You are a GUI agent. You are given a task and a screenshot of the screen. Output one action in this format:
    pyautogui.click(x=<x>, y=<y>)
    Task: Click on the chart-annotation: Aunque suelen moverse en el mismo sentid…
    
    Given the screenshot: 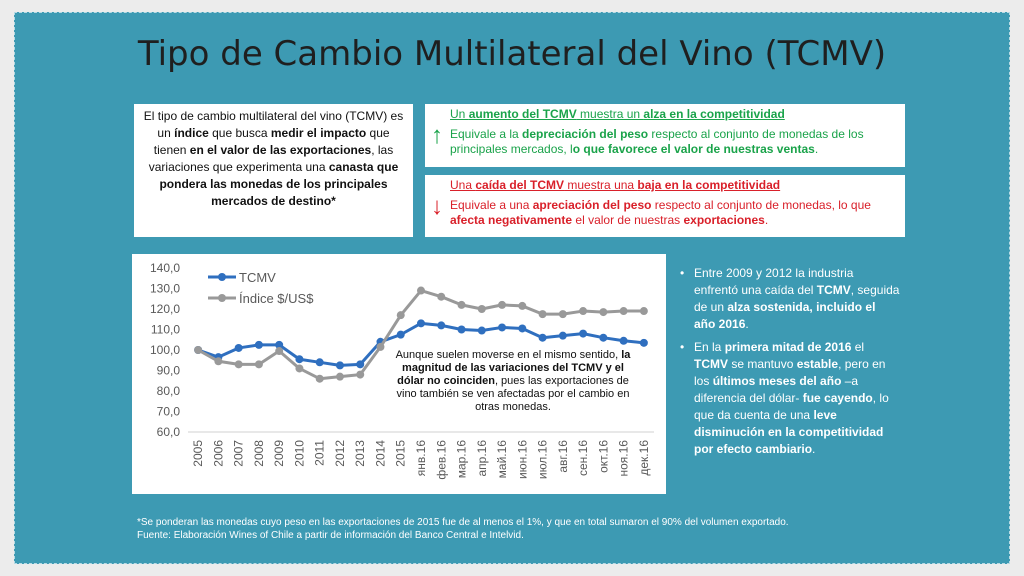 What is the action you would take?
    pyautogui.click(x=513, y=381)
    